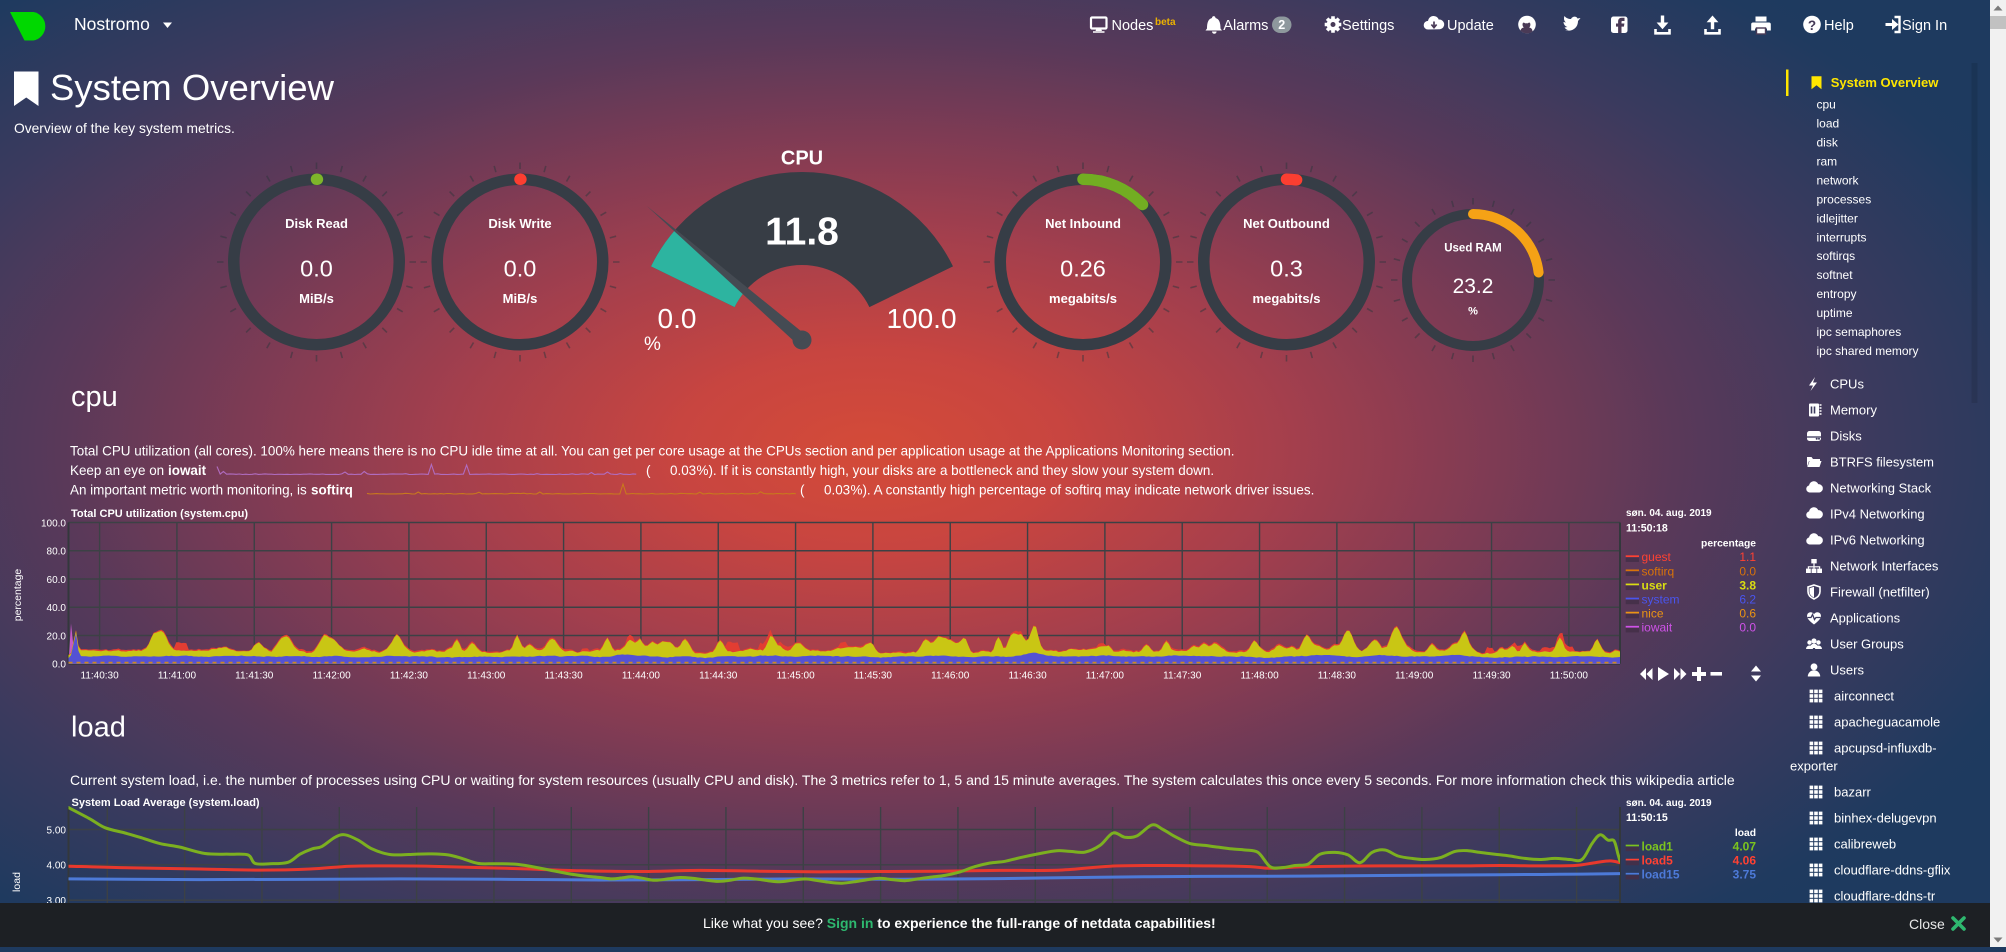  Describe the element at coordinates (1835, 313) in the screenshot. I see `svg-text: uptime` at that location.